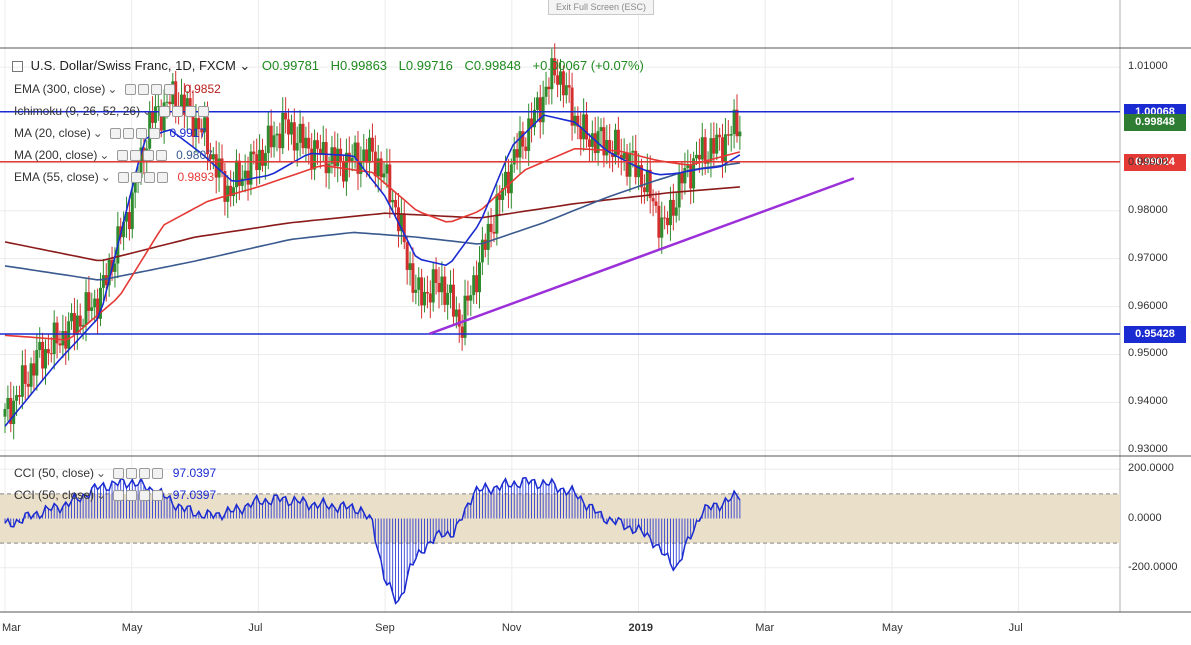 Image resolution: width=1191 pixels, height=645 pixels. I want to click on indicator-ma200: MA (200, close) ⌄ 0.9807, so click(113, 155).